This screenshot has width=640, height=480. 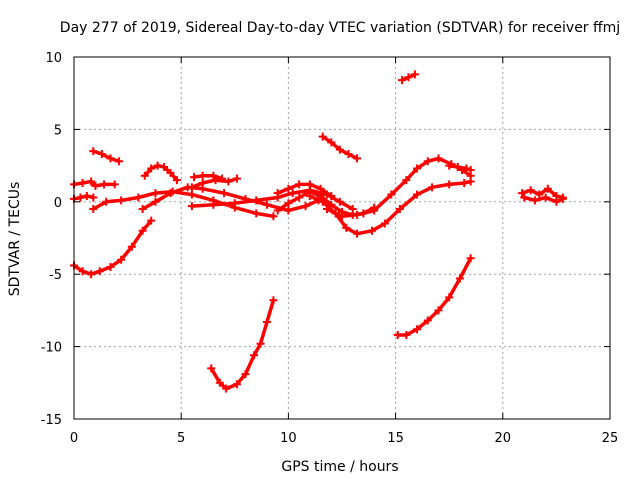 What do you see at coordinates (15, 239) in the screenshot?
I see `y-axis-label: SDTVAR / TECUs` at bounding box center [15, 239].